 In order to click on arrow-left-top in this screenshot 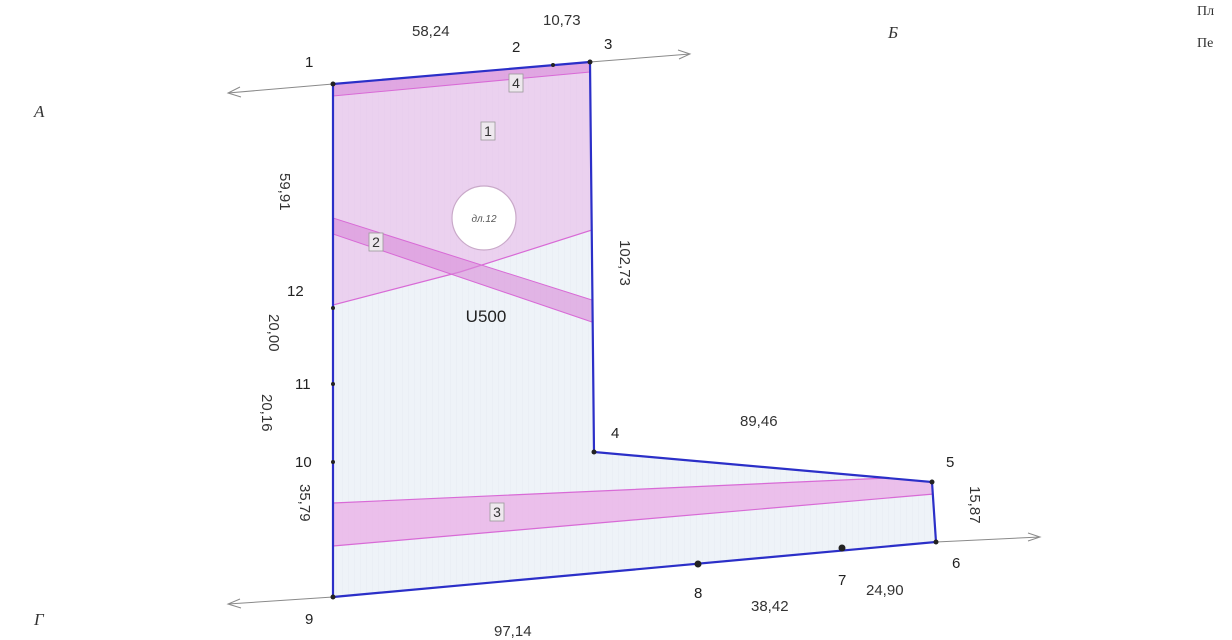, I will do `click(234, 92)`.